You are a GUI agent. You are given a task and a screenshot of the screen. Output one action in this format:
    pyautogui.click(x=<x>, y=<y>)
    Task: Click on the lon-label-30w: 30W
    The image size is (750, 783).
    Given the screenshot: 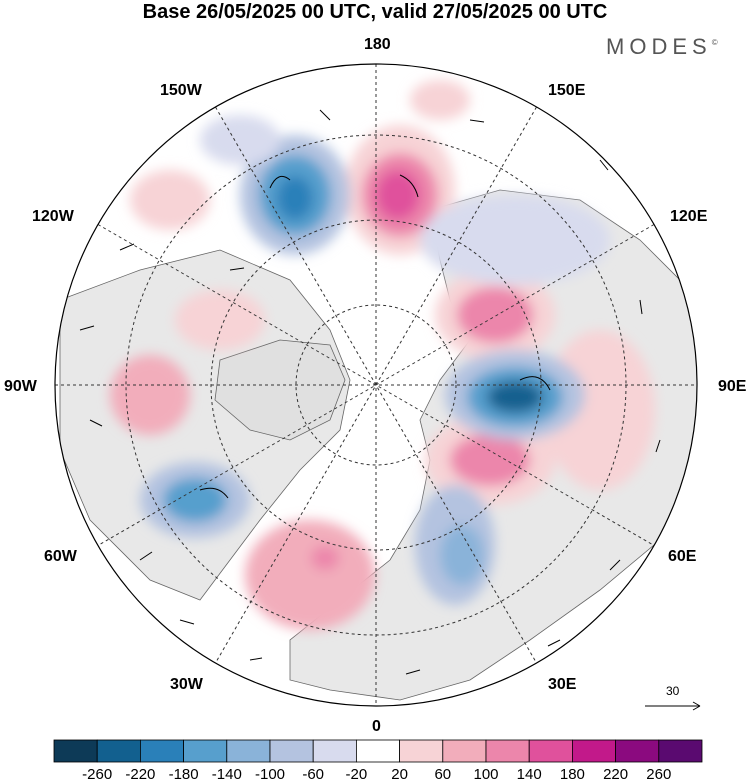 What is the action you would take?
    pyautogui.click(x=186, y=684)
    